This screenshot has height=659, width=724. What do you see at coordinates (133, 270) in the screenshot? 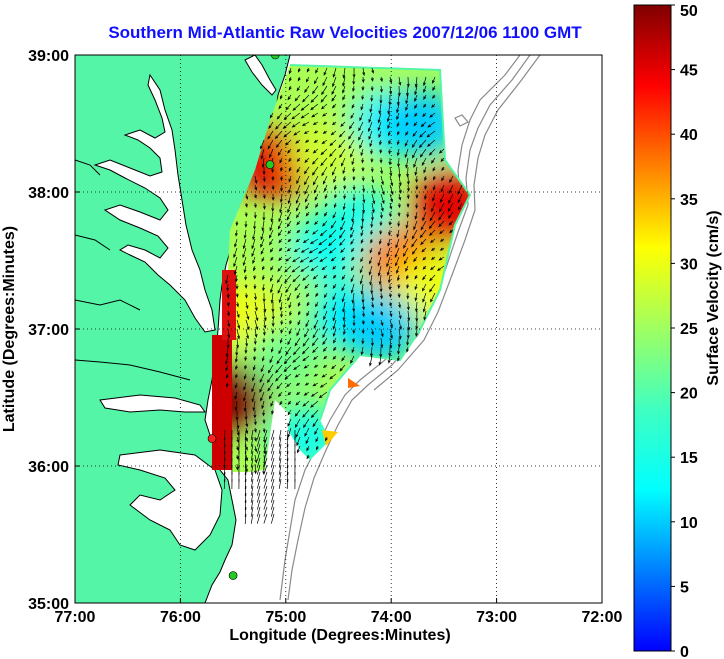
I see `lower-bay-shore` at bounding box center [133, 270].